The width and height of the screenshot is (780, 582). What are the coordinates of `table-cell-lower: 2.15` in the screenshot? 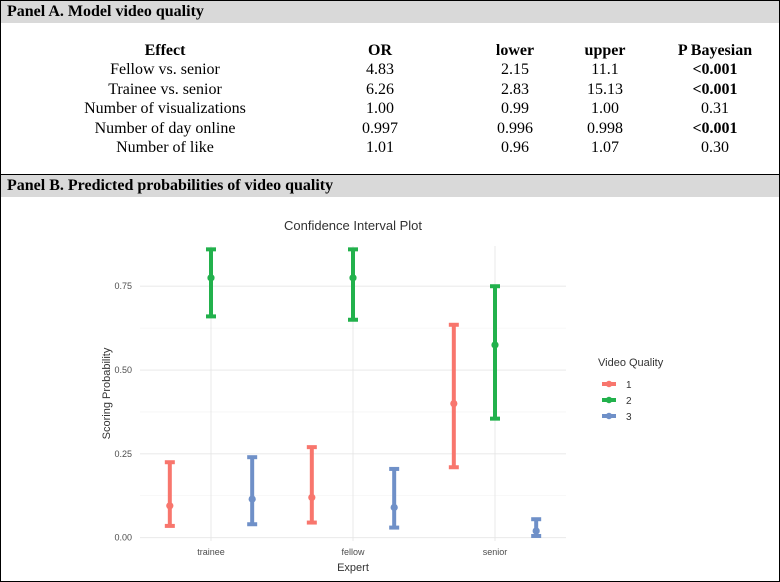 It's located at (515, 69).